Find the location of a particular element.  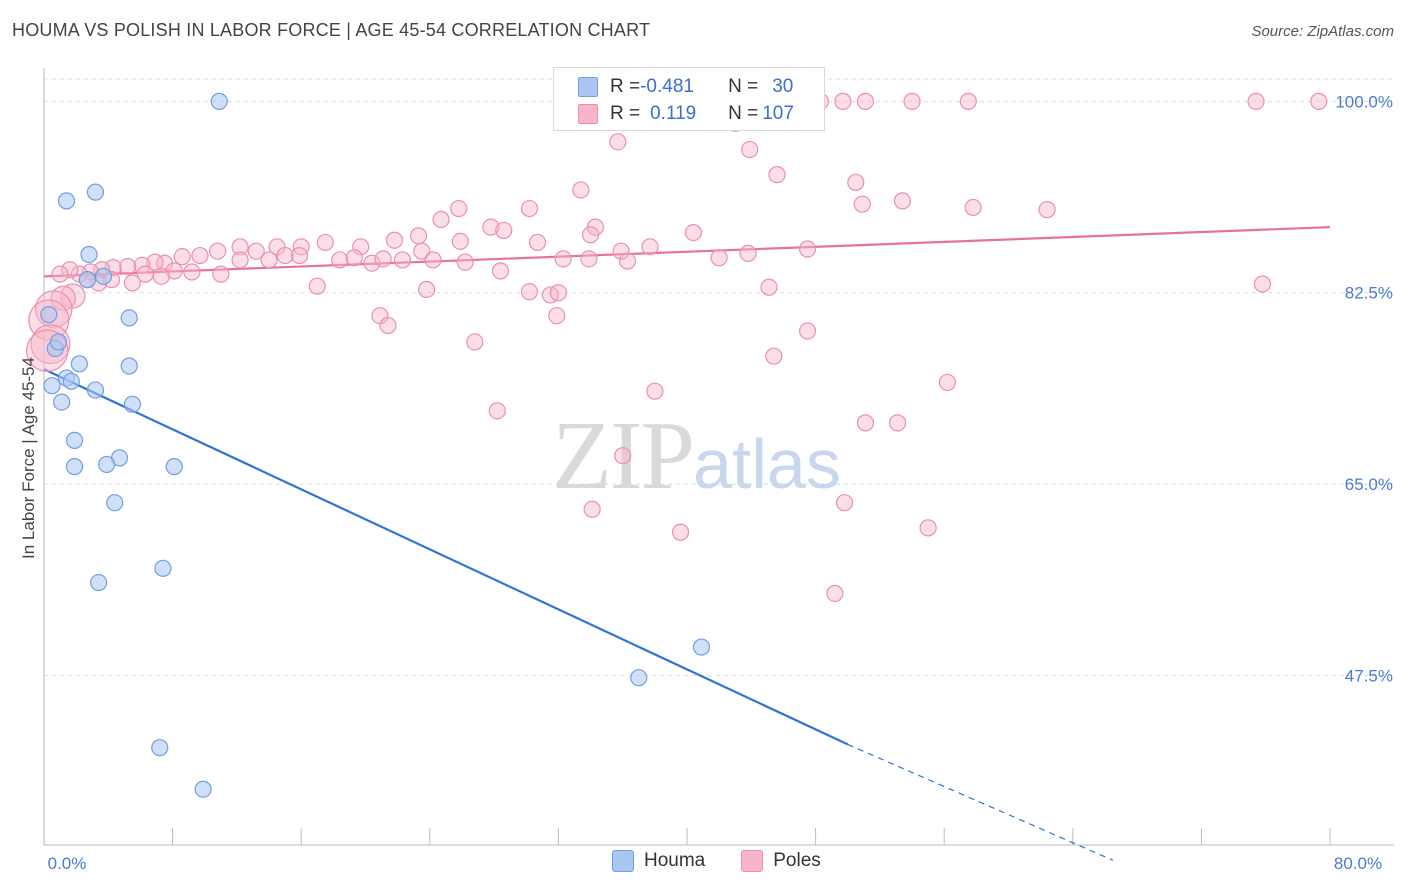

poles-legend-label: Poles is located at coordinates (797, 860).